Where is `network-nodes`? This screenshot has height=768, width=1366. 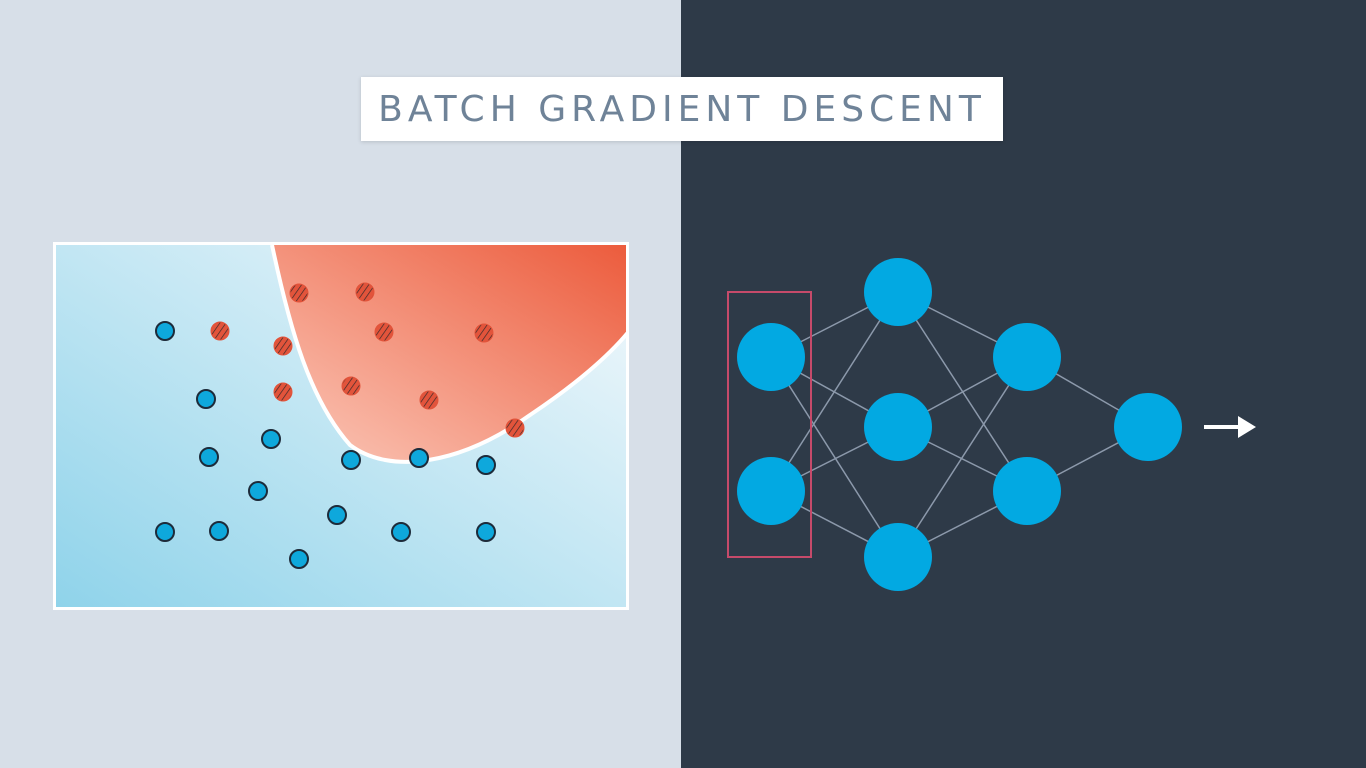 network-nodes is located at coordinates (959, 424).